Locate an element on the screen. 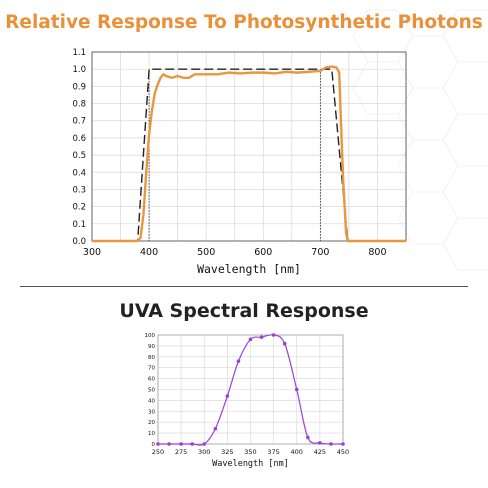  y-tick-label: 1.0 is located at coordinates (79, 70).